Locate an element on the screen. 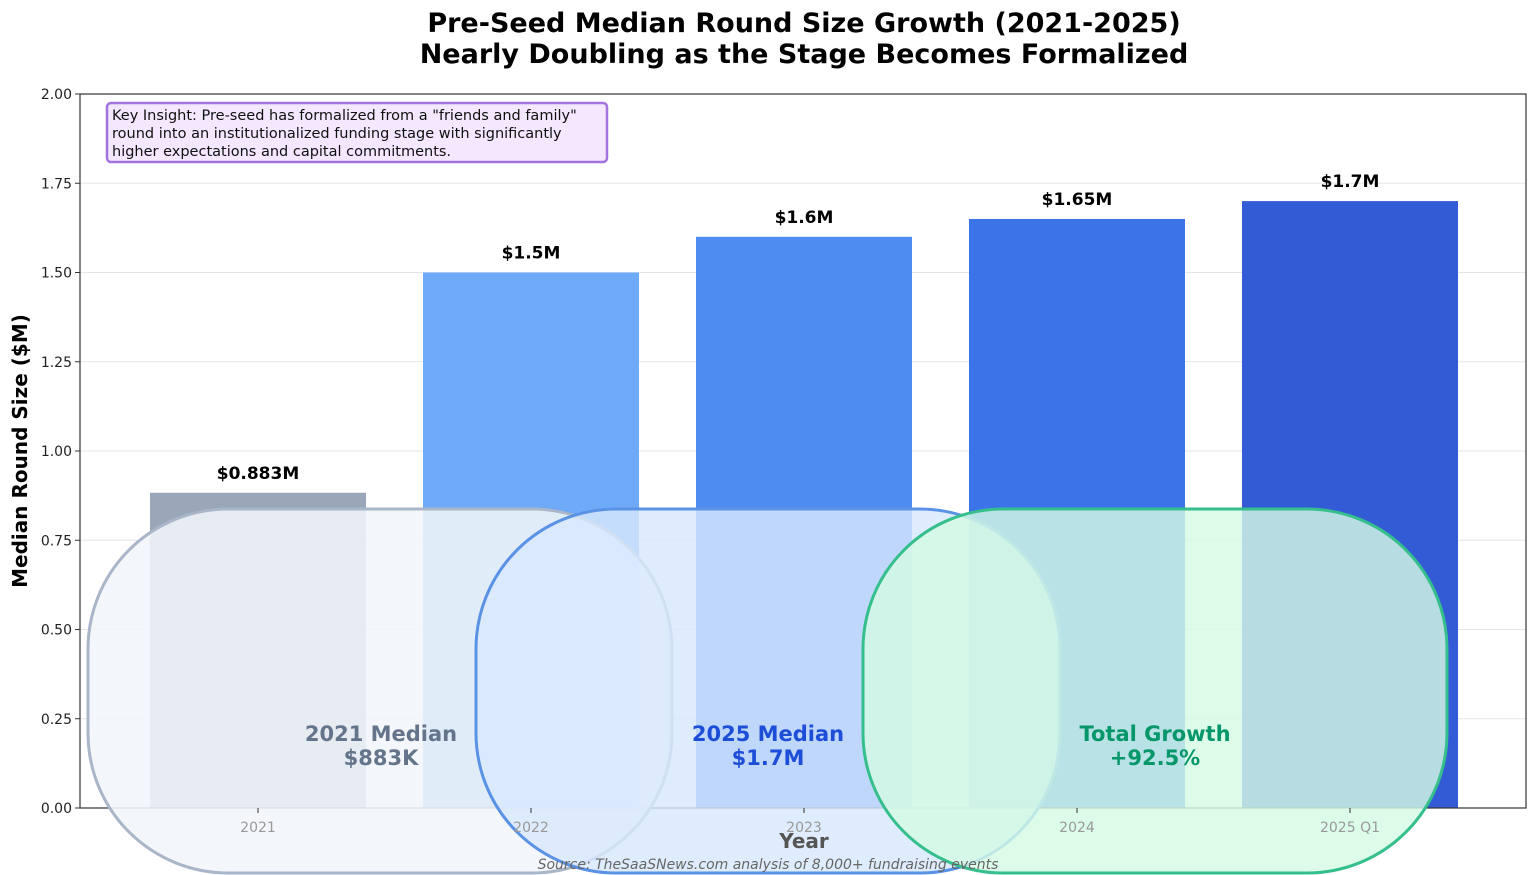 This screenshot has width=1536, height=875. data-label: $1.6M is located at coordinates (804, 218).